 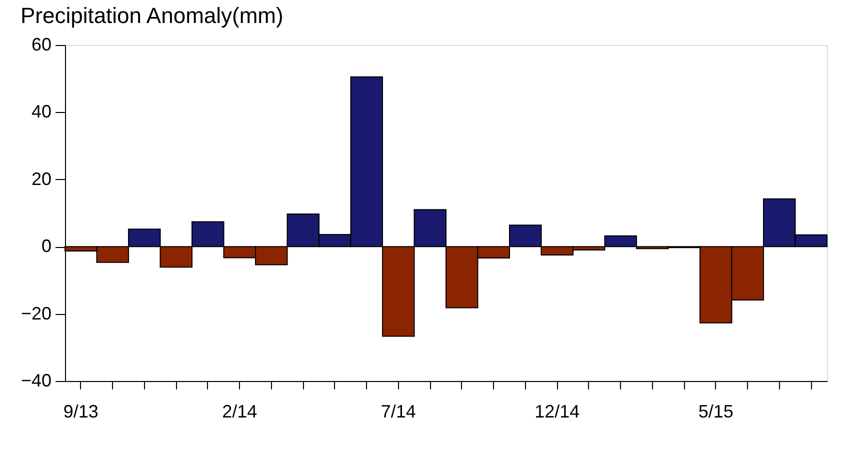 What do you see at coordinates (80, 412) in the screenshot?
I see `x-tick-label: 9/13` at bounding box center [80, 412].